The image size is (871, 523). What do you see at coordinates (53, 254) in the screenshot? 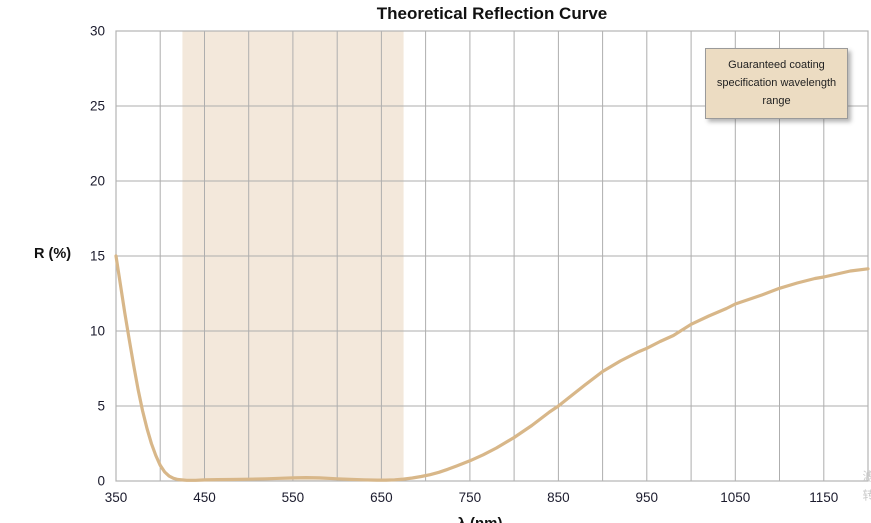
I see `y-axis-title: R (%)` at bounding box center [53, 254].